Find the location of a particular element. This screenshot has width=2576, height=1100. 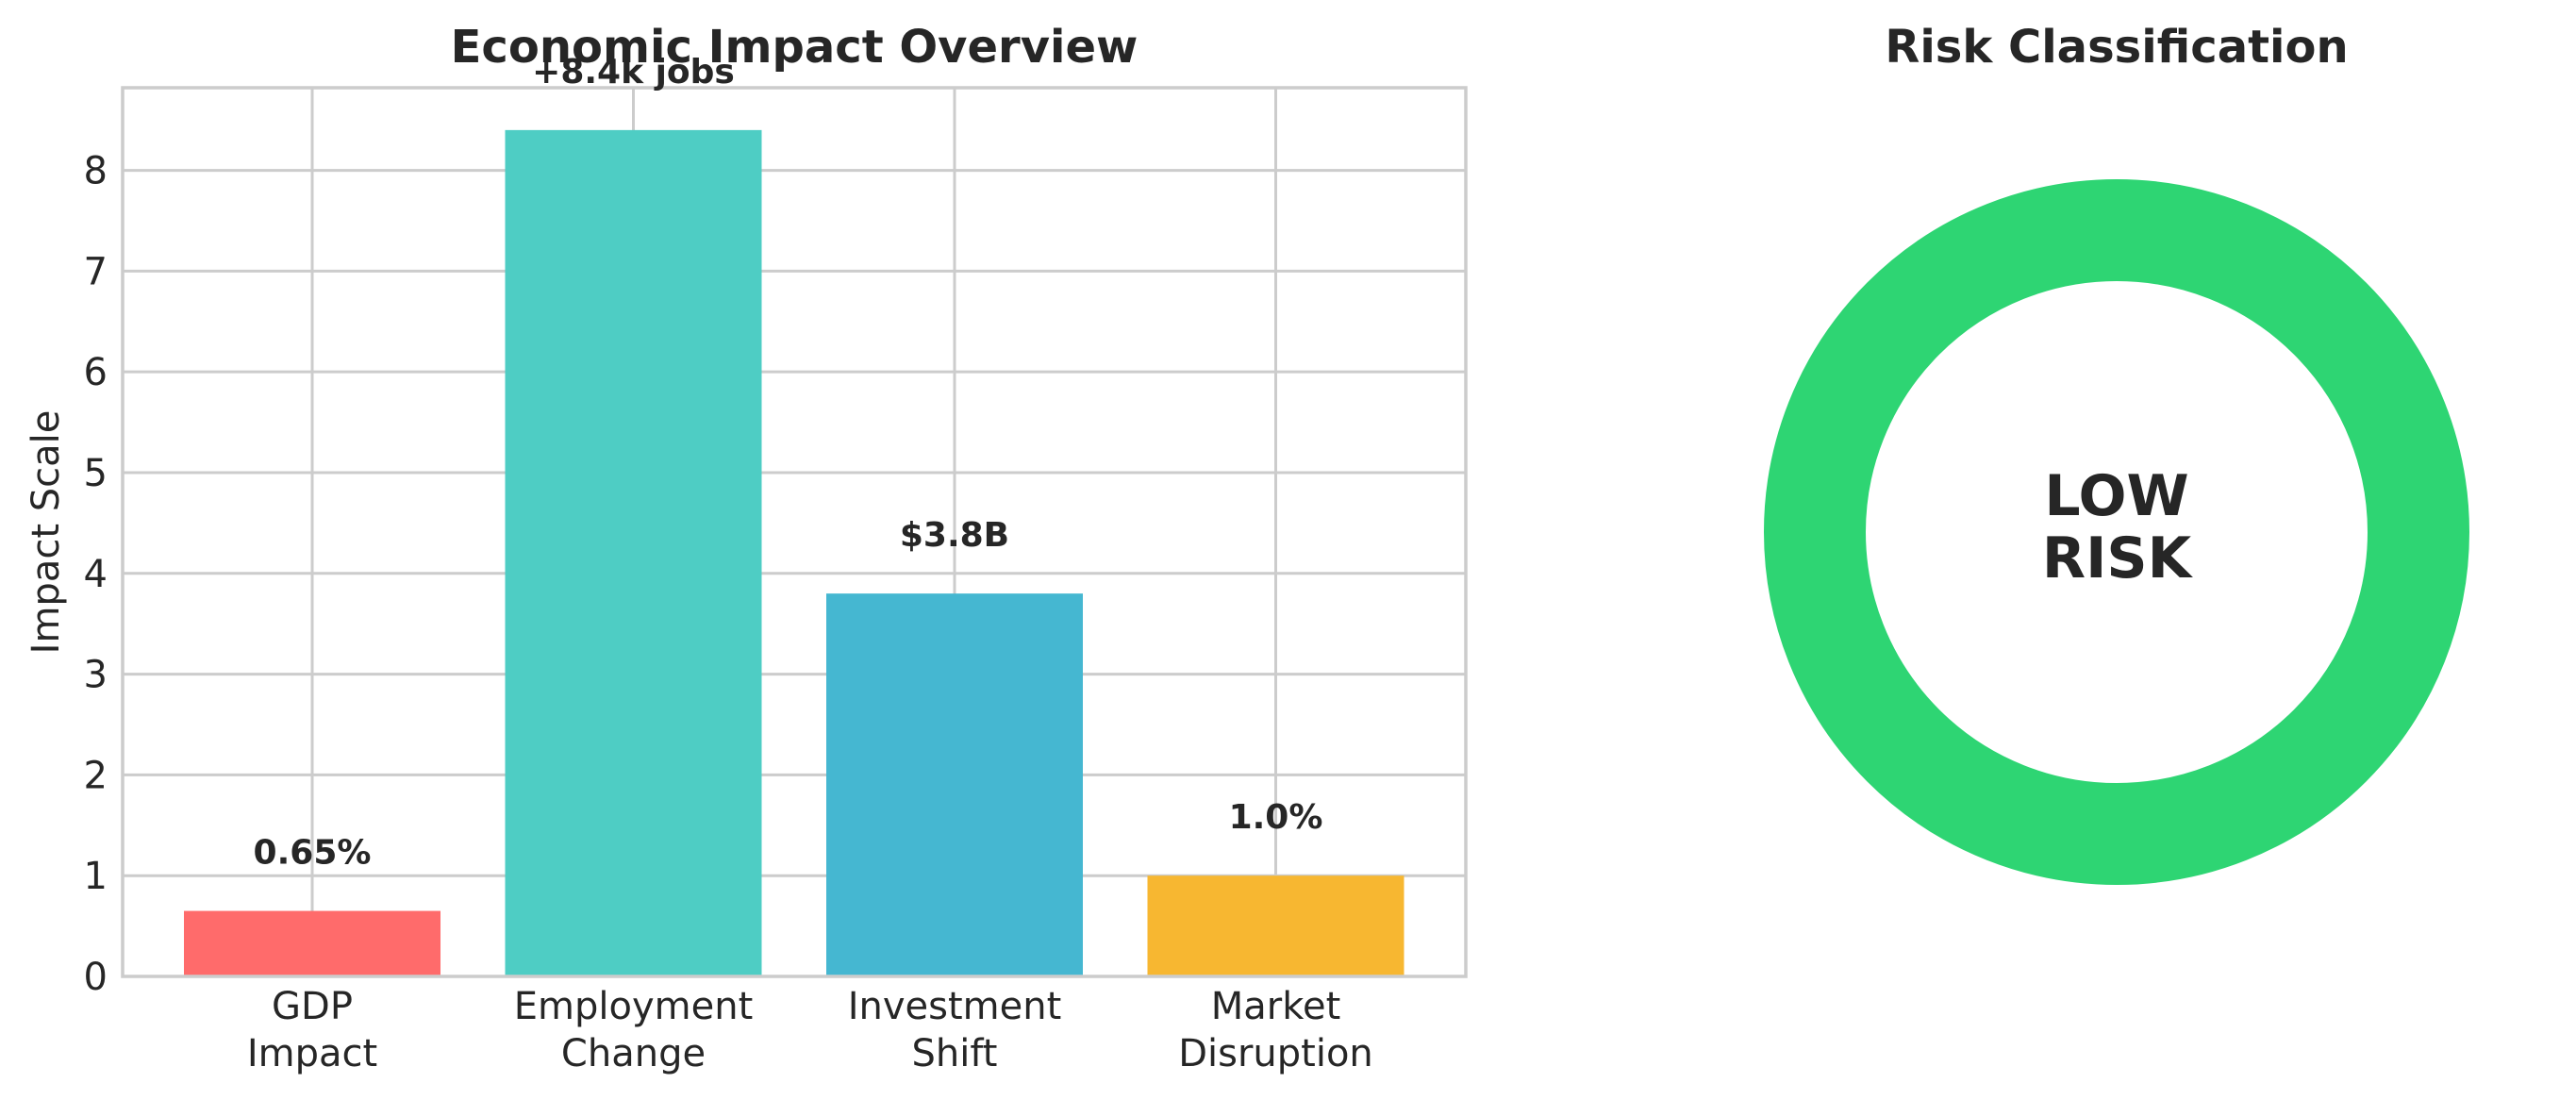

bar-market-disruption is located at coordinates (1276, 926).